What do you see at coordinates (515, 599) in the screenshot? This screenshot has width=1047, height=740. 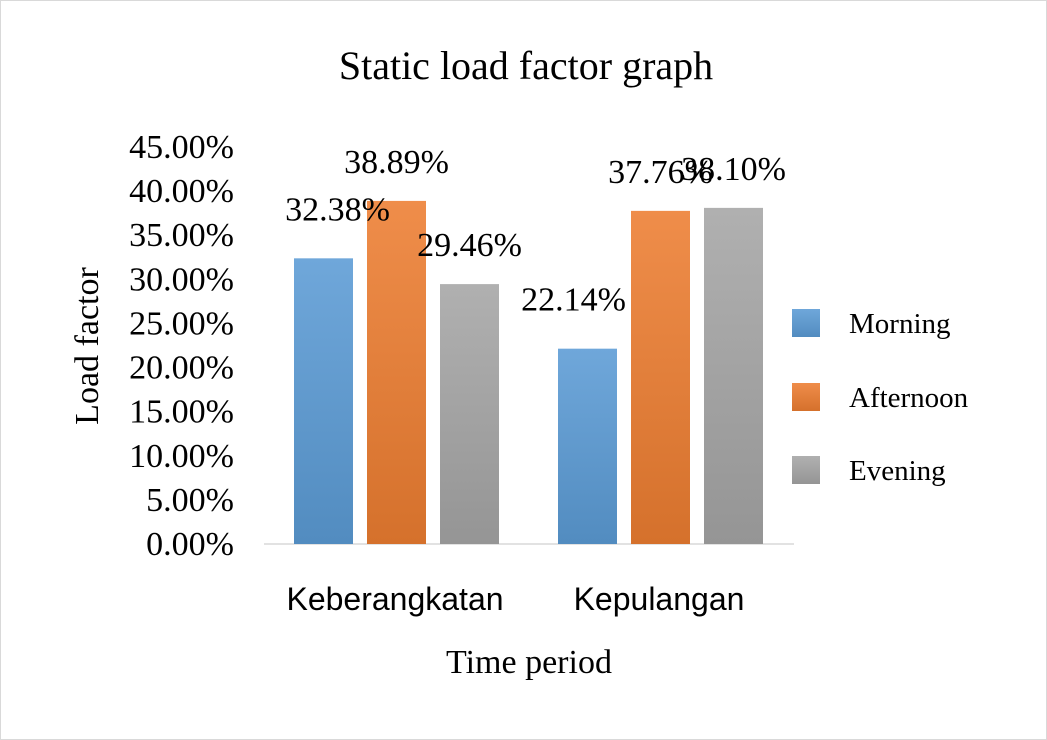 I see `x-axis-categories: Keberangkatan Kepulangan` at bounding box center [515, 599].